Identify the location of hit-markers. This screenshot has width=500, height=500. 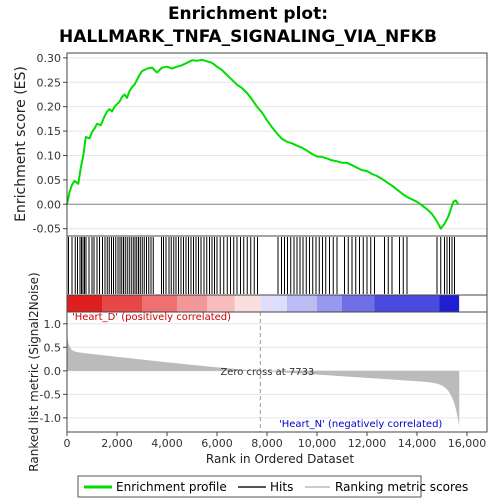
(261, 265).